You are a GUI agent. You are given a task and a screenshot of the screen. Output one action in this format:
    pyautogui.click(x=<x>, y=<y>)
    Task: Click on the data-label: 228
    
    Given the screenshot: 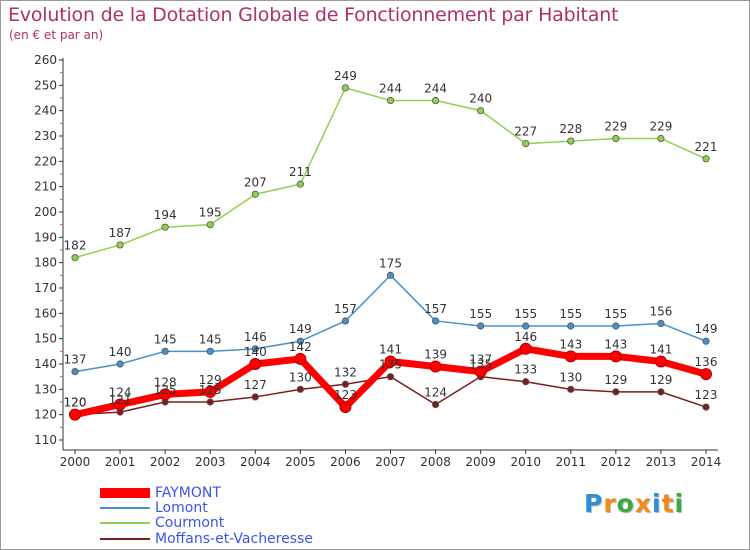 What is the action you would take?
    pyautogui.click(x=570, y=129)
    